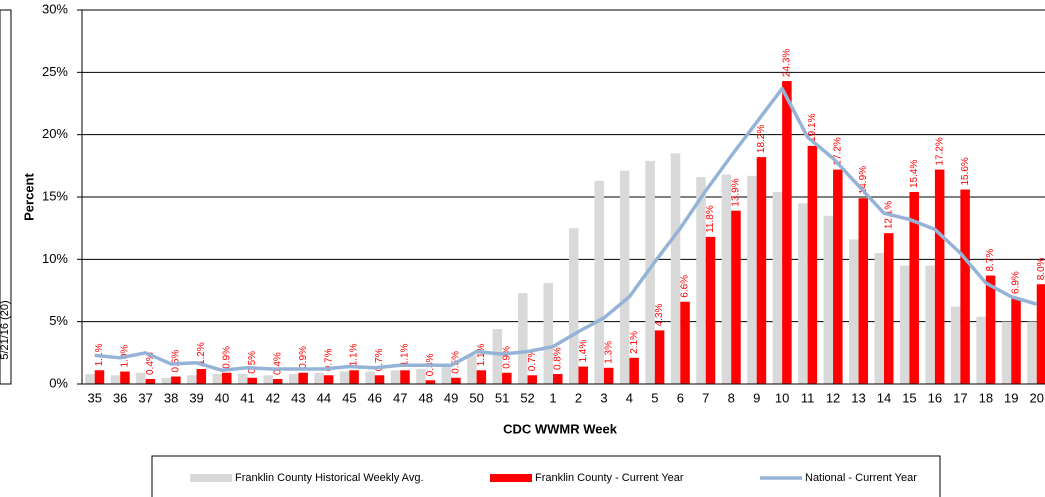 The width and height of the screenshot is (1045, 497). I want to click on data-label: 11.8%, so click(710, 219).